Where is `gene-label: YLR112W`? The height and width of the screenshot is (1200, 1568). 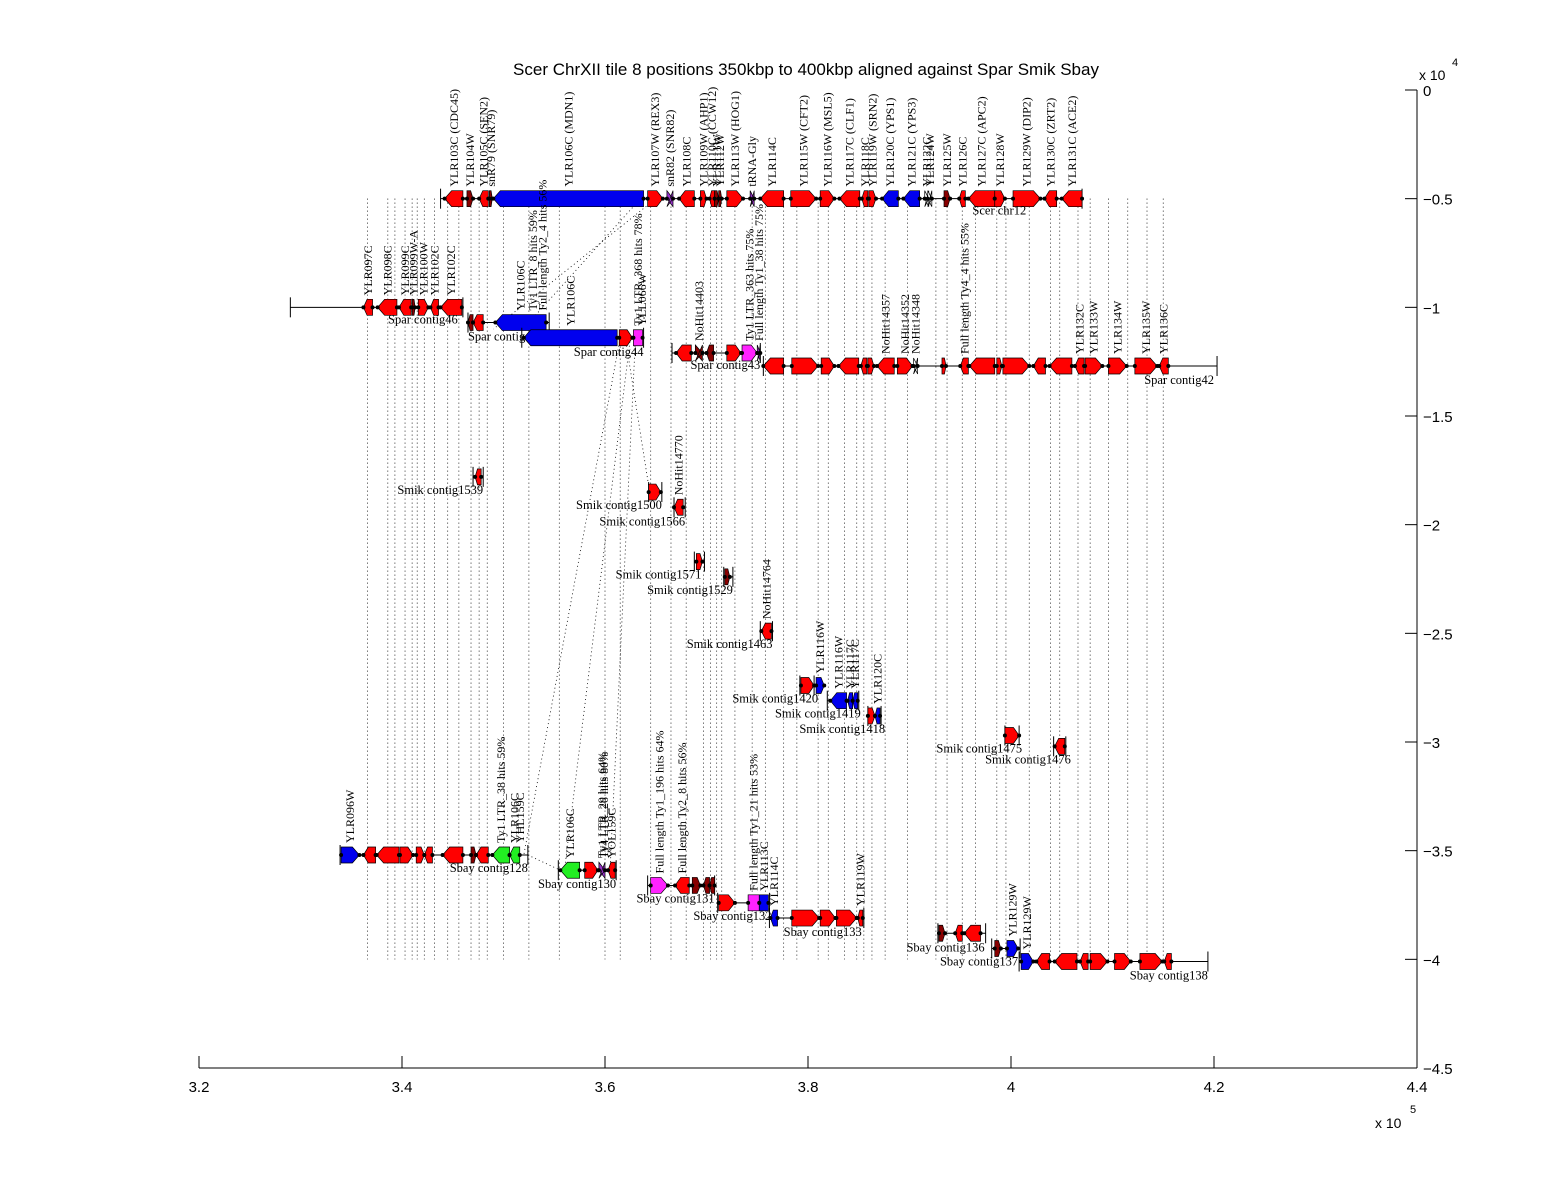 gene-label: YLR112W is located at coordinates (720, 160).